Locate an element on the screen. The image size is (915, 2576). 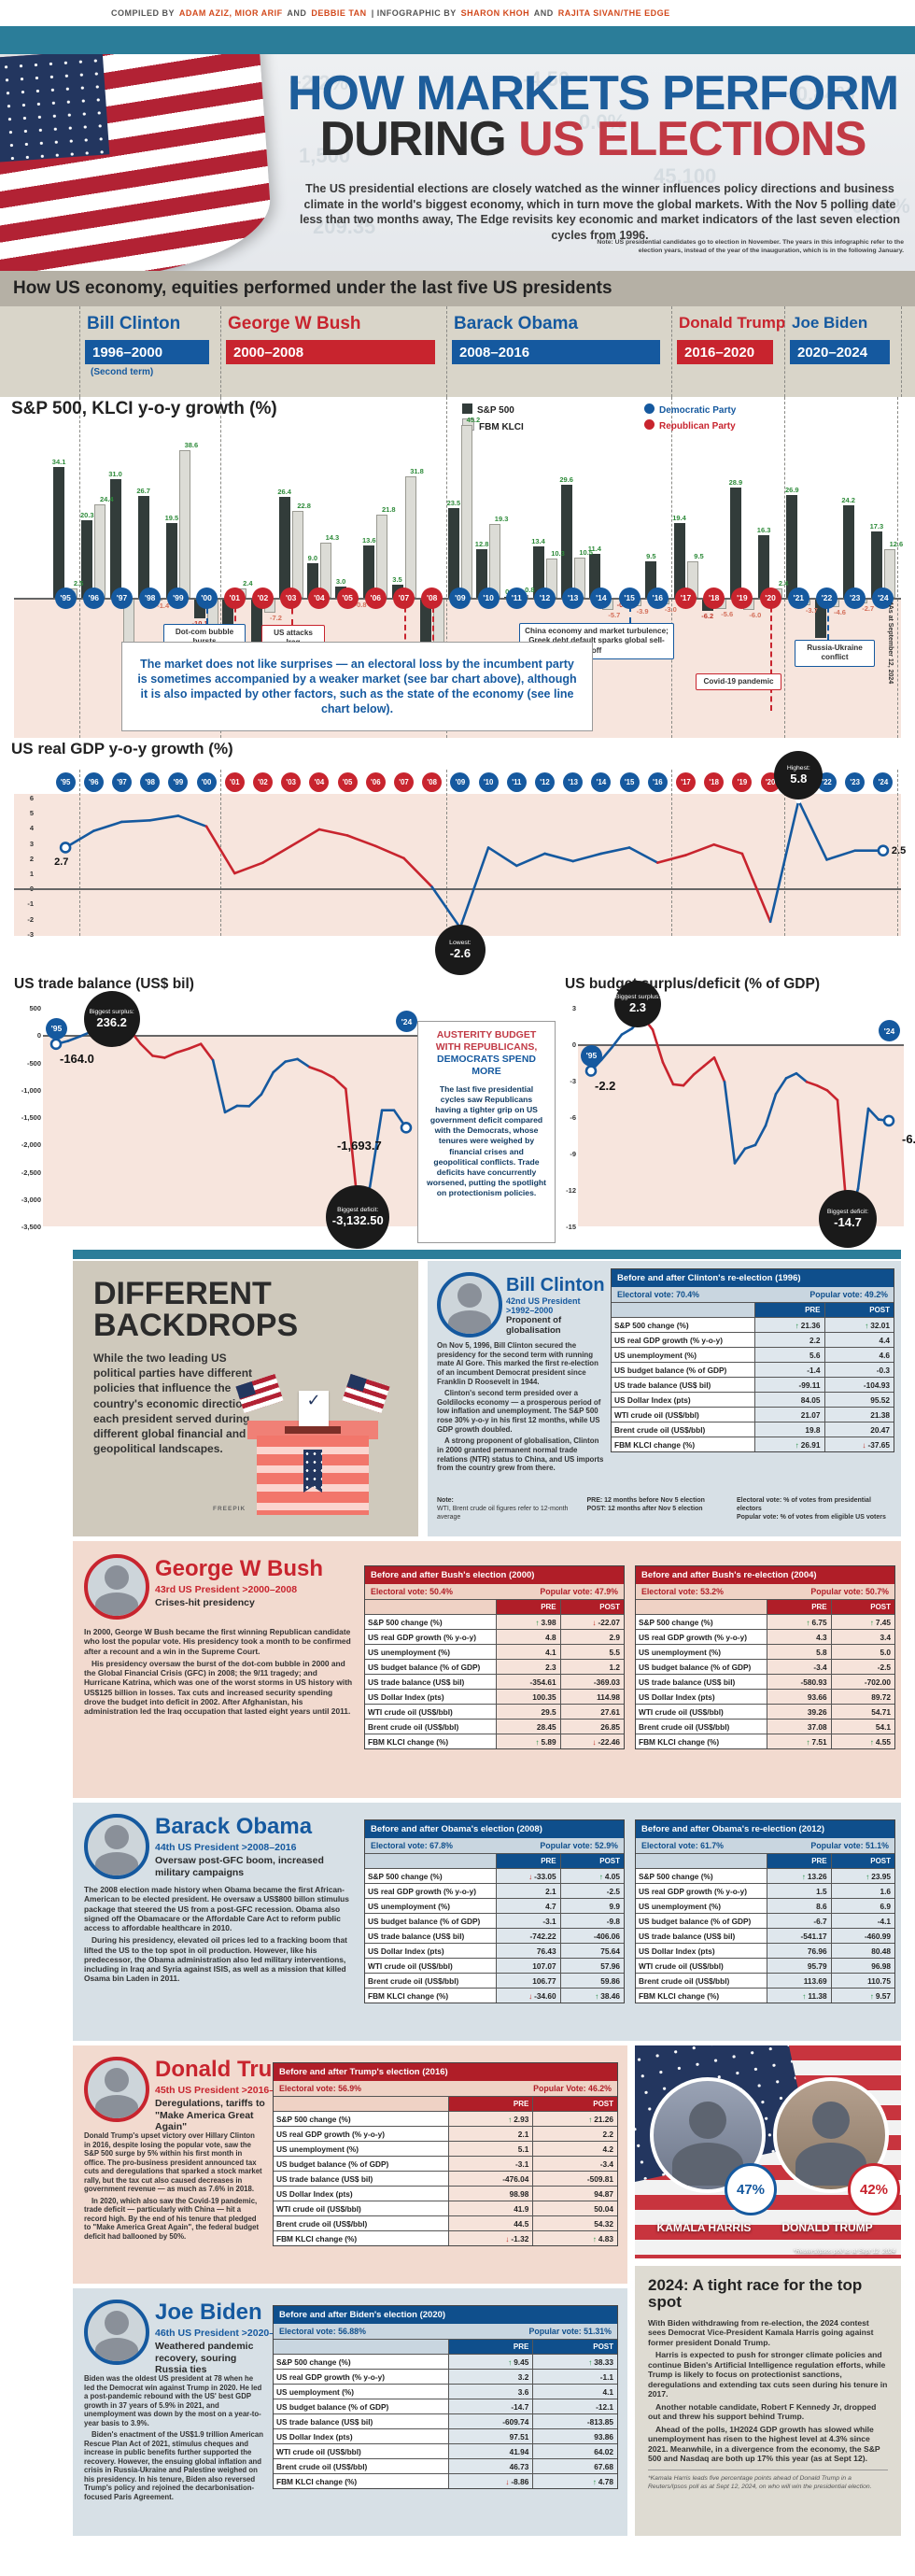
popular-vote: Popular vote: 47.9% is located at coordinates (579, 1591).